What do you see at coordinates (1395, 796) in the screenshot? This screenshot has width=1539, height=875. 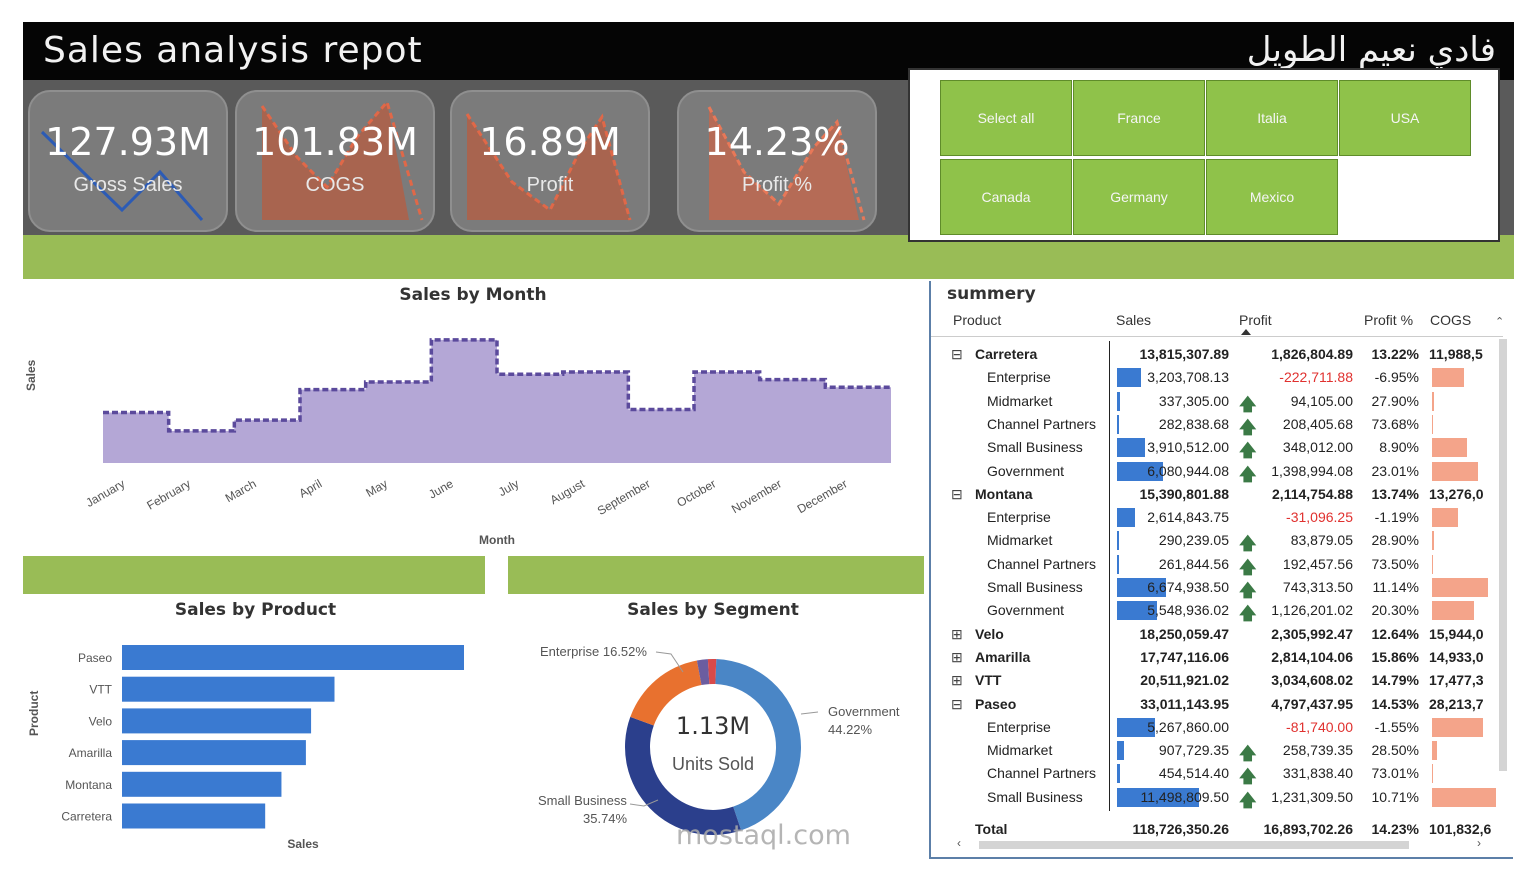 I see `profit-pct-cell: 10.71%` at bounding box center [1395, 796].